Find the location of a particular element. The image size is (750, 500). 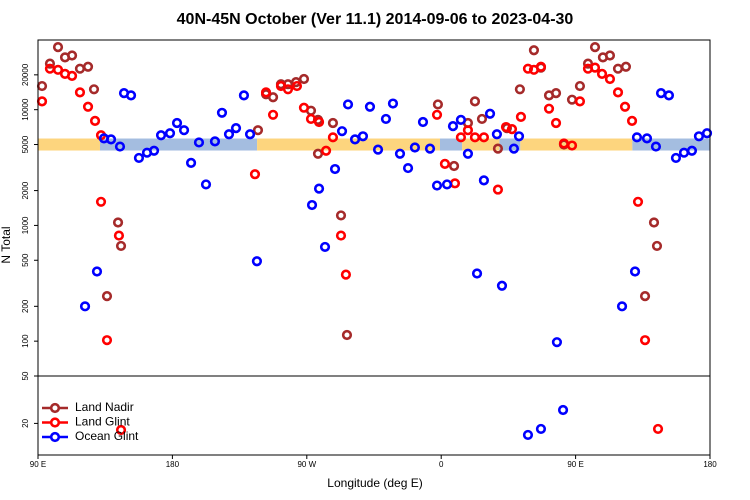

y-tick-label: 10000 is located at coordinates (25, 109).